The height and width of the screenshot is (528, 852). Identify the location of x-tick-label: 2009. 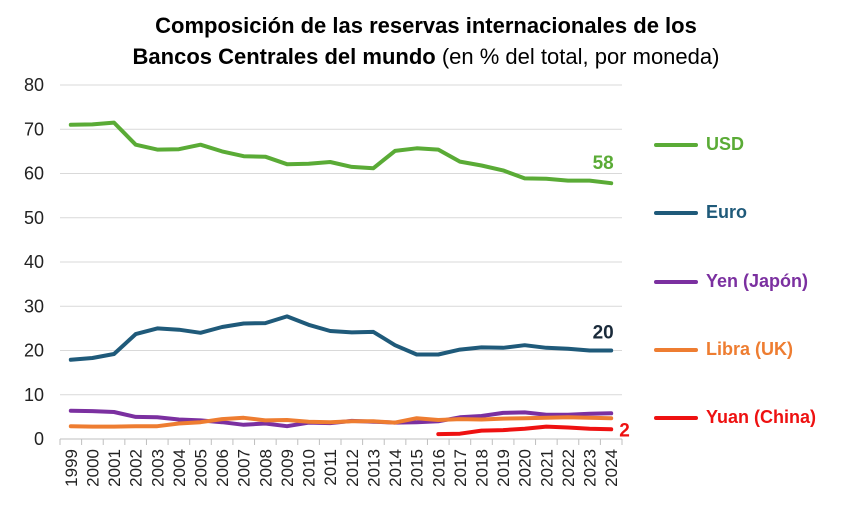
(287, 468).